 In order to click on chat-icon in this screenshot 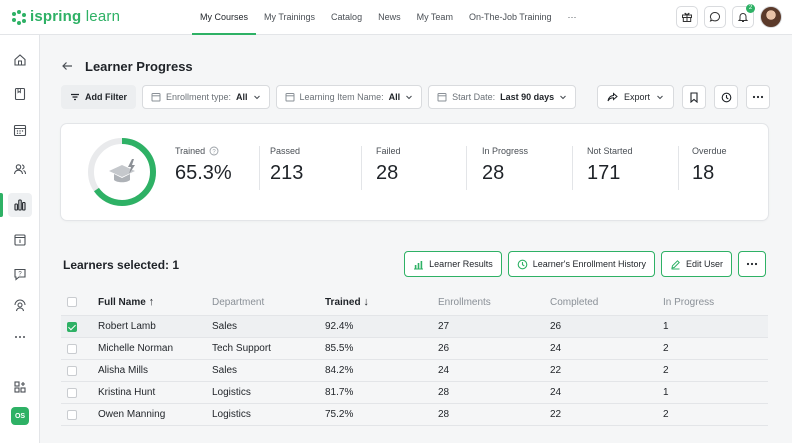, I will do `click(714, 16)`.